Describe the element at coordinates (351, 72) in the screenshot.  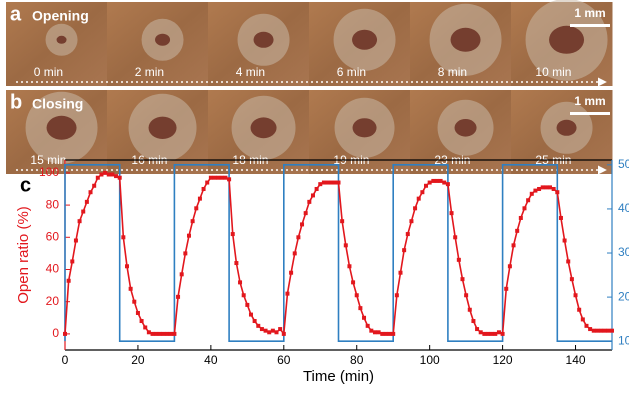
I see `time-label: 6 min` at that location.